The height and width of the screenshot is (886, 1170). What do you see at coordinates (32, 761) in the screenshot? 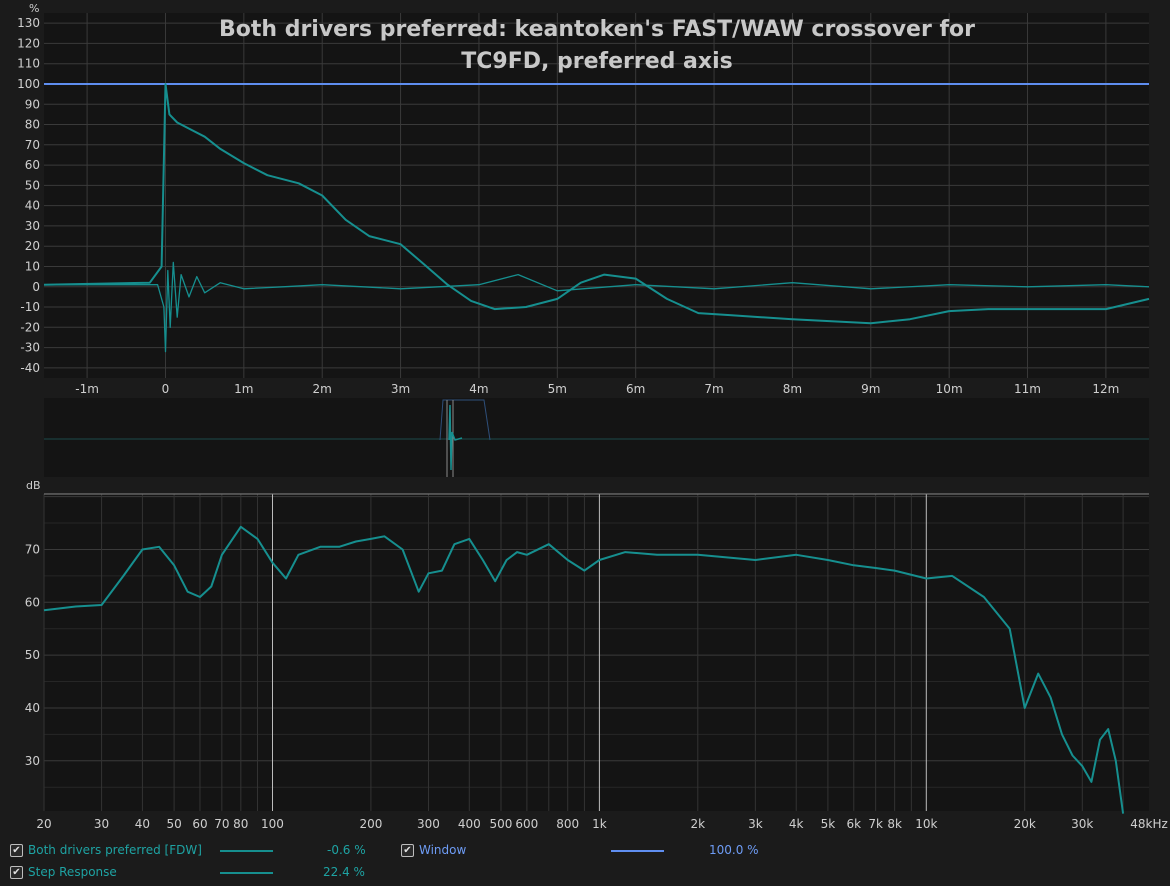
I see `freq-y-tick: 30` at bounding box center [32, 761].